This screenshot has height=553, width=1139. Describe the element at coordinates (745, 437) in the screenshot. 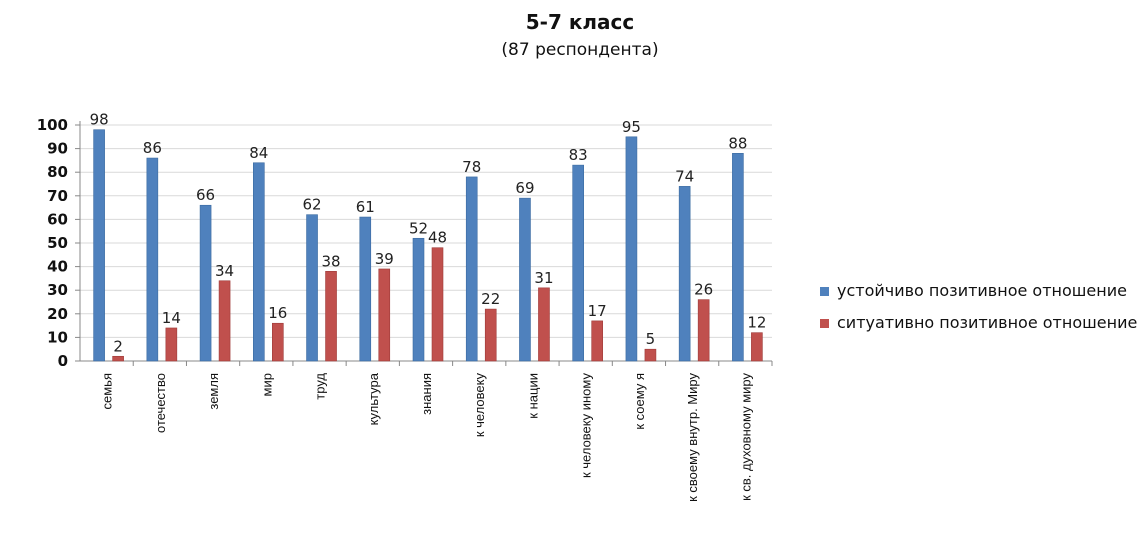

I see `x-tick-label: к св. духовному миру` at that location.